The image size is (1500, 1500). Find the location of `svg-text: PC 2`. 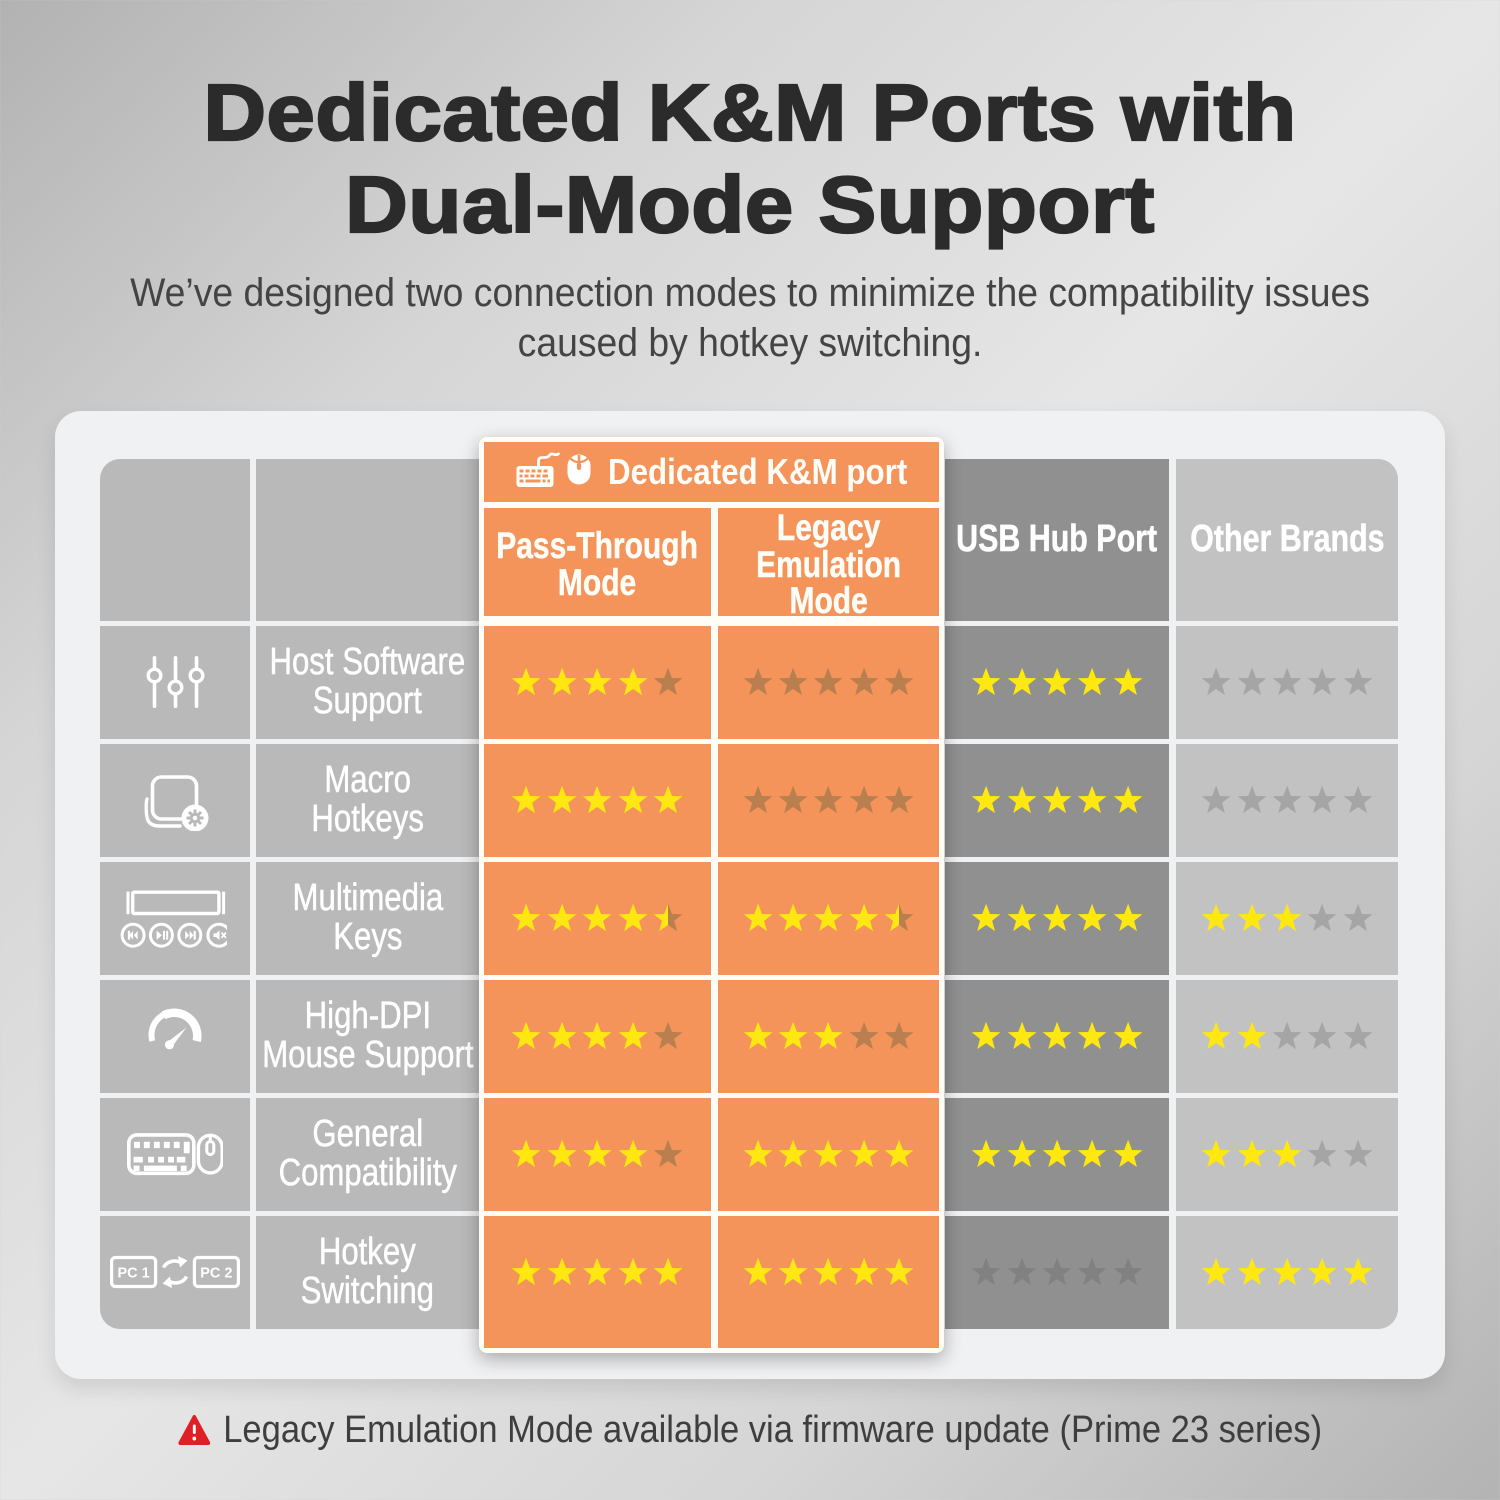

svg-text: PC 2 is located at coordinates (216, 1274).